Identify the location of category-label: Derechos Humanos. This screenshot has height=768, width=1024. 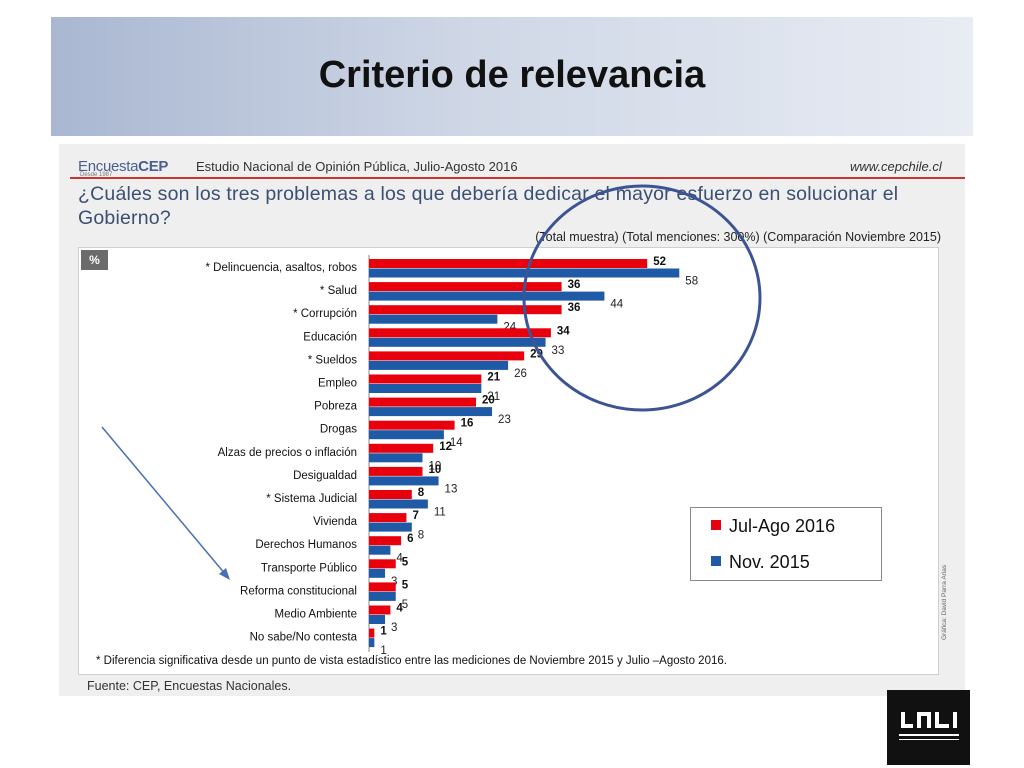
(306, 545).